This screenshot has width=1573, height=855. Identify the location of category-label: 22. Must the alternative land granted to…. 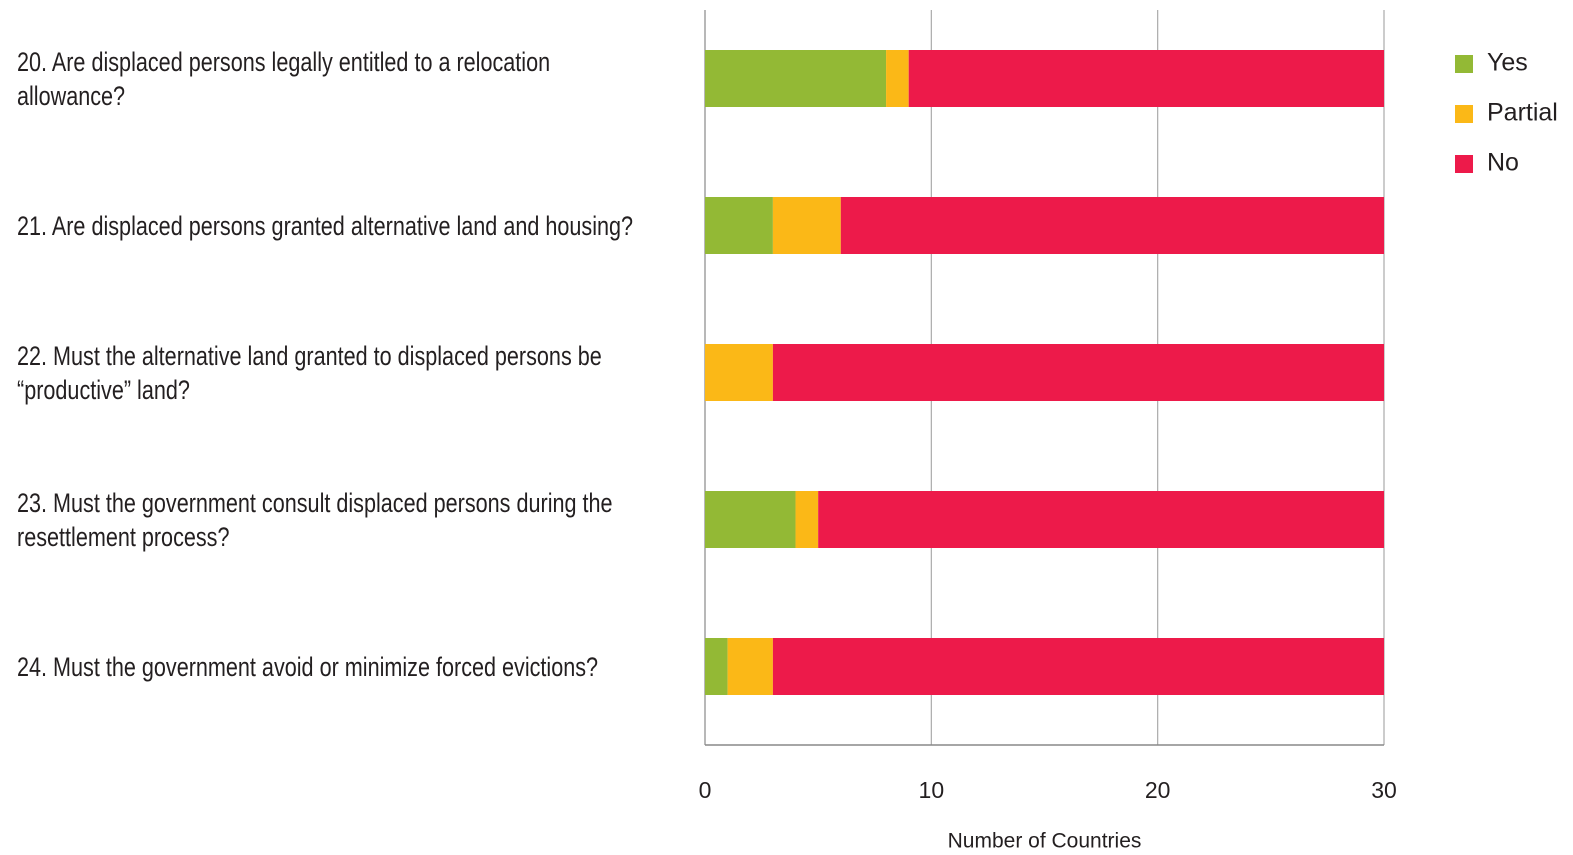
(309, 372).